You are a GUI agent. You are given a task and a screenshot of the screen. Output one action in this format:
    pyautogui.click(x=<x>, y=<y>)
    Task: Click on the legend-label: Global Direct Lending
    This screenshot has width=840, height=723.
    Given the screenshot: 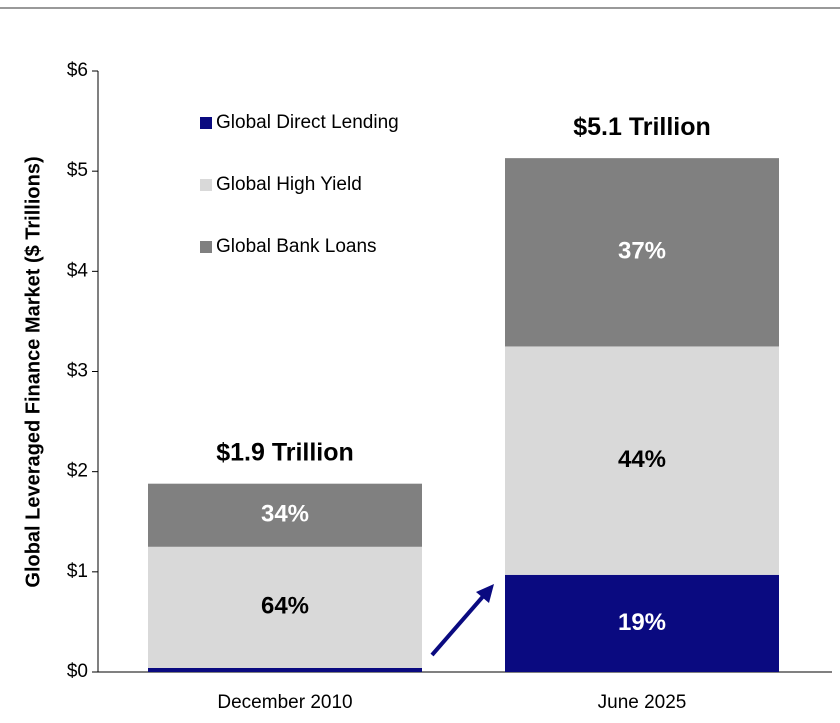 What is the action you would take?
    pyautogui.click(x=307, y=122)
    